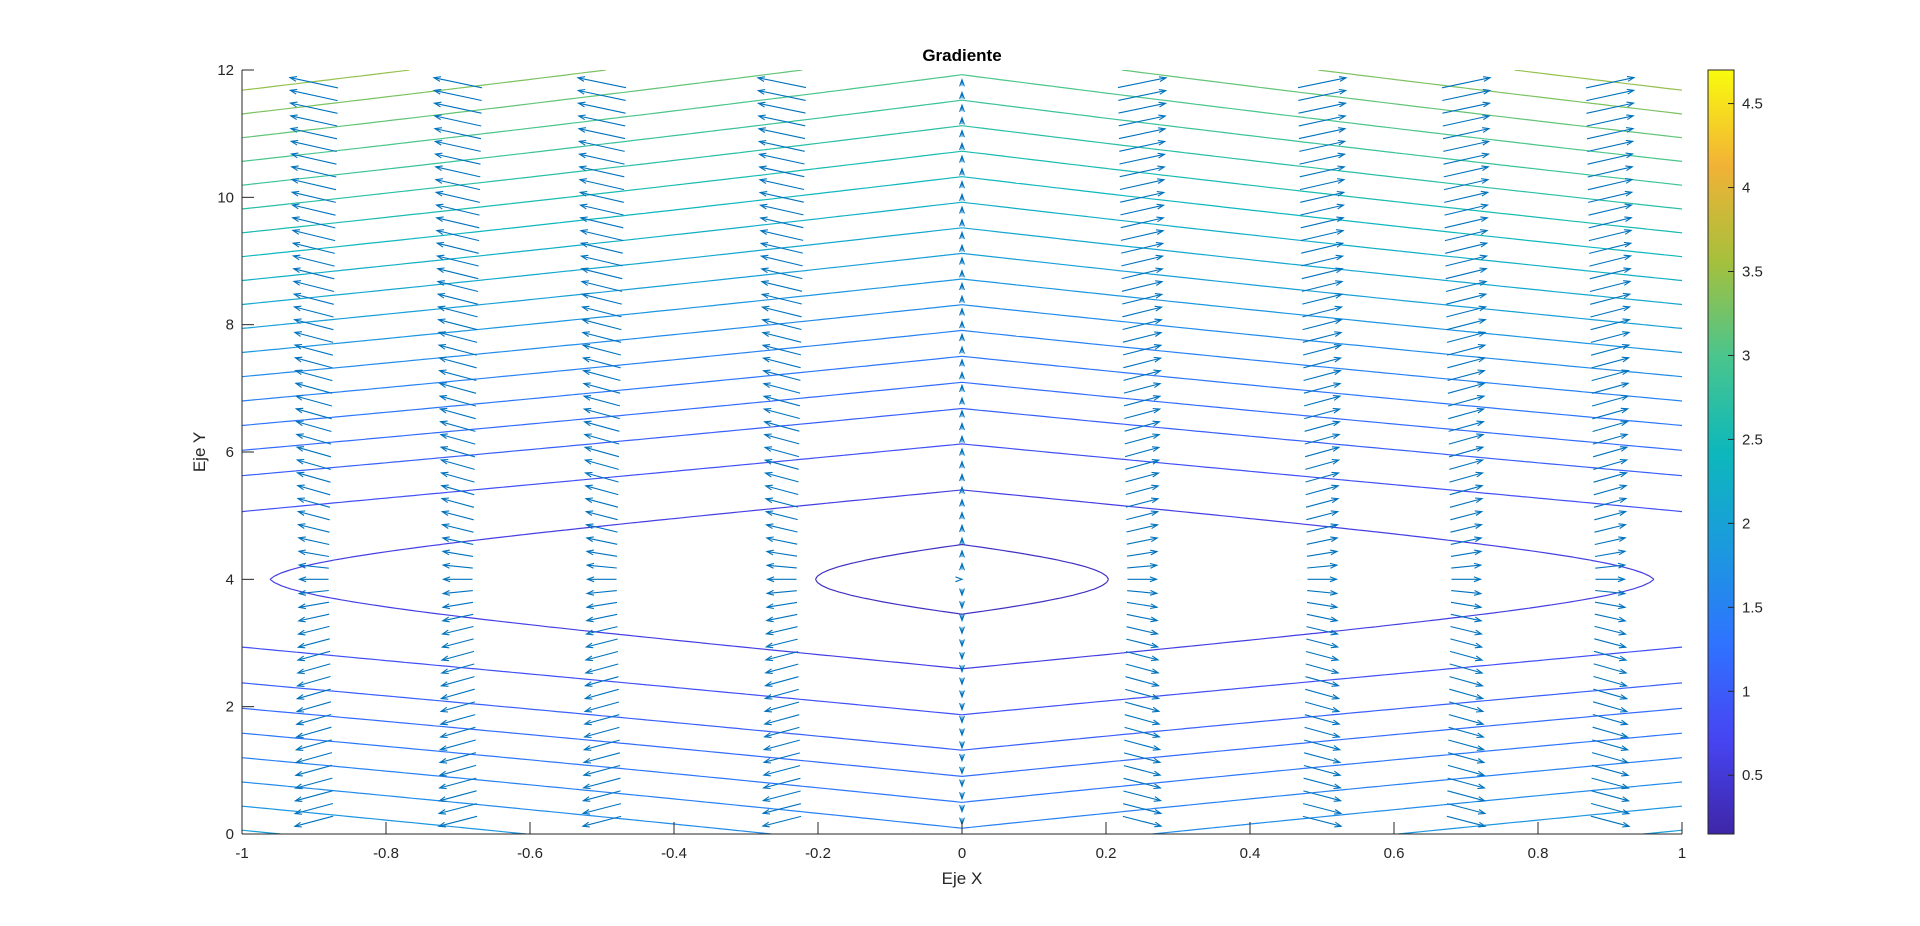  Describe the element at coordinates (961, 55) in the screenshot. I see `chart-title: Gradiente` at that location.